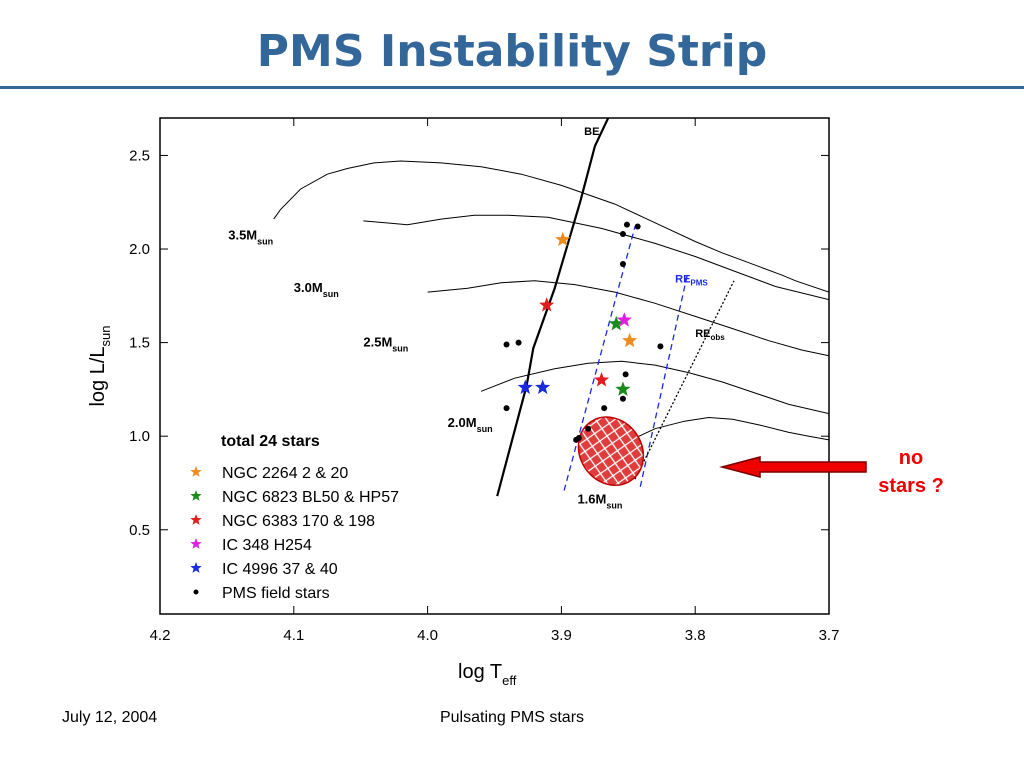 Image resolution: width=1024 pixels, height=768 pixels. Describe the element at coordinates (267, 545) in the screenshot. I see `legend-entry-label: IC 348 H254` at that location.